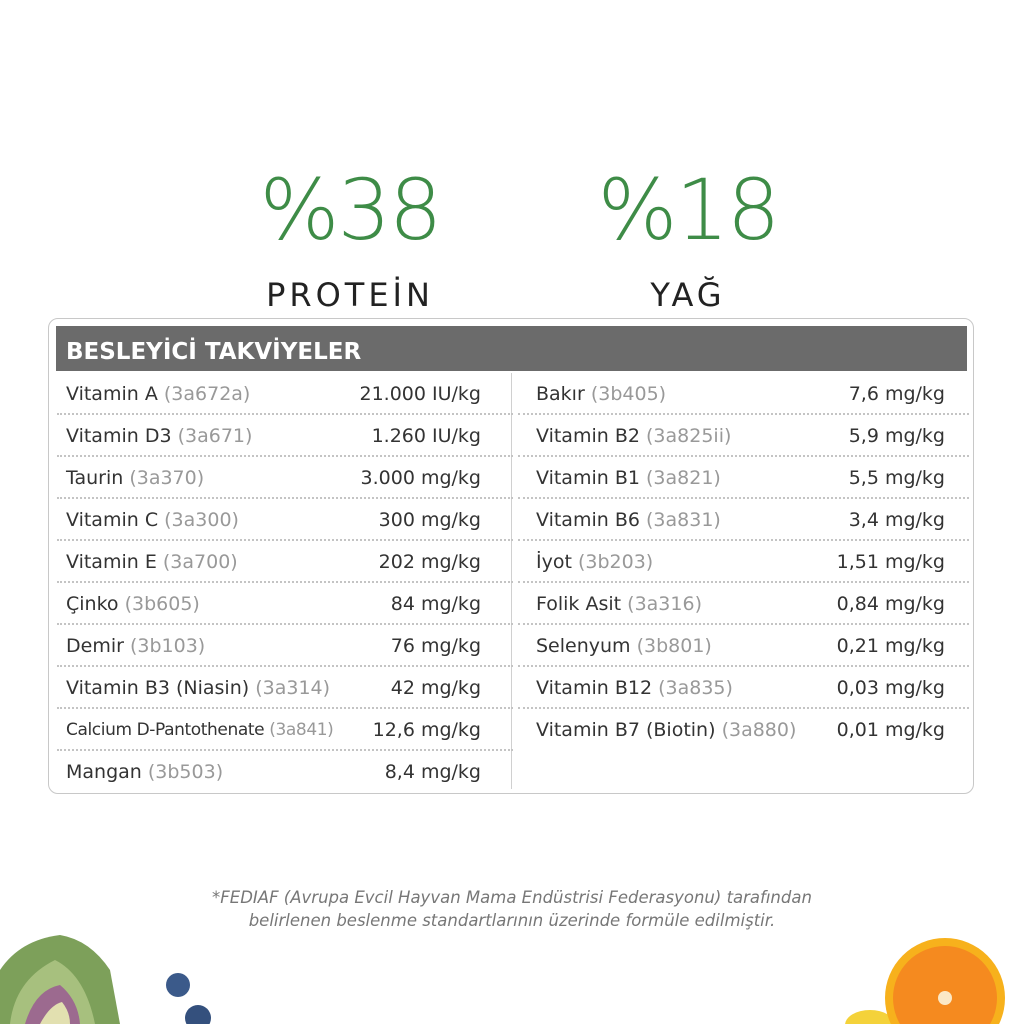  I want to click on nutrient-label: Bakır, so click(560, 394).